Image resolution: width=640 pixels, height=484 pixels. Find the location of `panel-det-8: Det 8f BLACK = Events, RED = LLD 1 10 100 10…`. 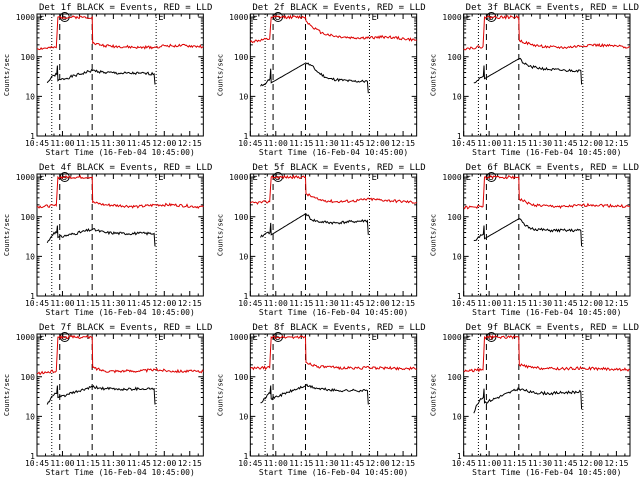

panel-det-8: Det 8f BLACK = Events, RED = LLD 1 10 100 10… is located at coordinates (320, 400).